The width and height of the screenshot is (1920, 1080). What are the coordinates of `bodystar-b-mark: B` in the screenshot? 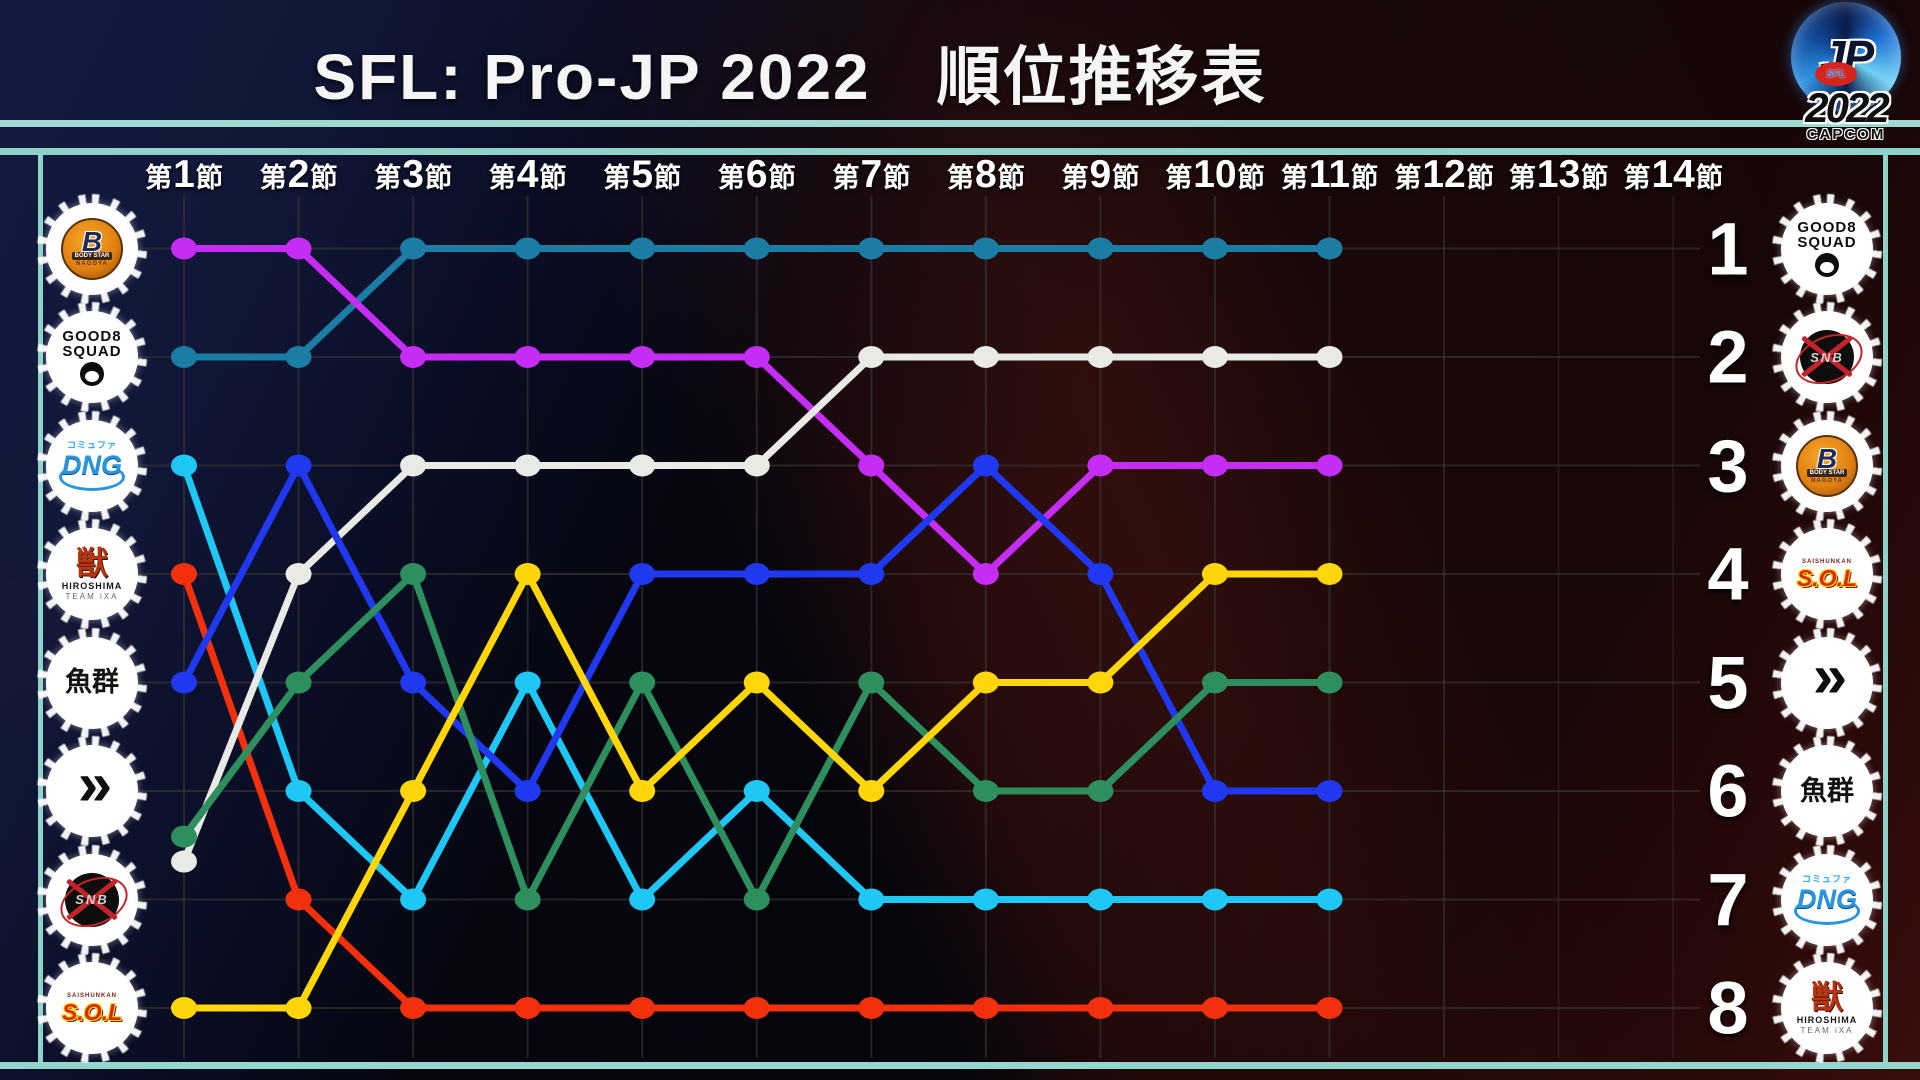 It's located at (1827, 458).